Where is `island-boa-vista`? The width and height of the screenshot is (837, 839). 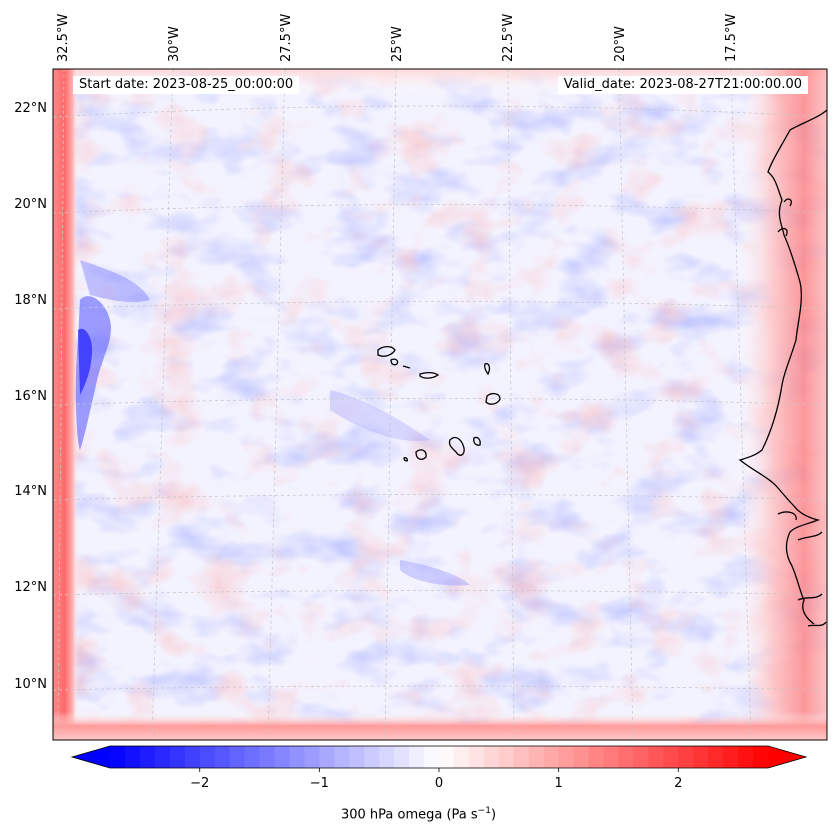
island-boa-vista is located at coordinates (493, 398).